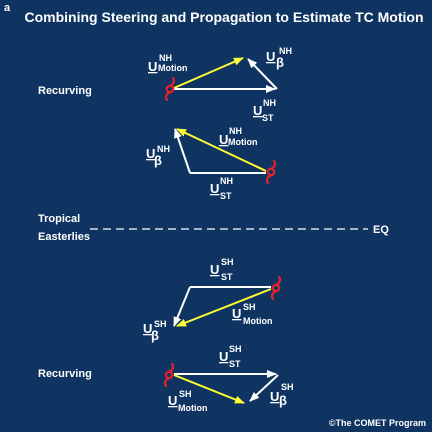 Image resolution: width=432 pixels, height=432 pixels. I want to click on equator-label-right: EQ, so click(381, 230).